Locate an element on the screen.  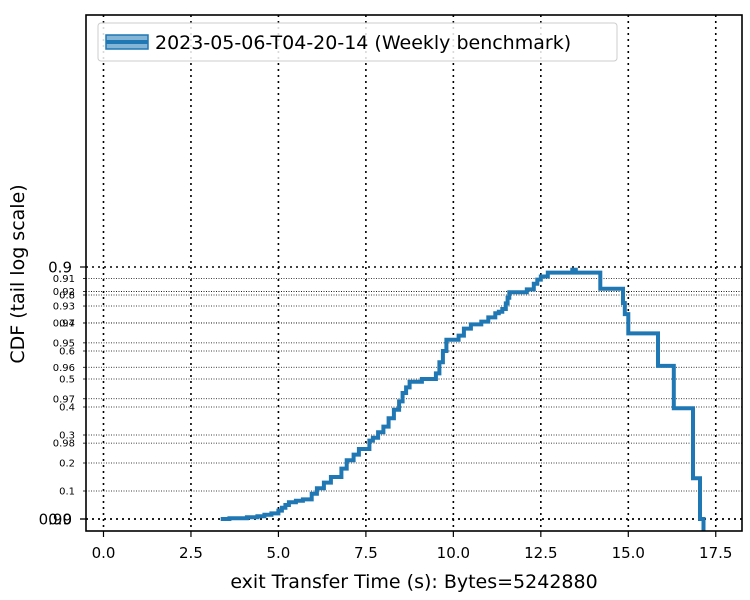
y-minor-tick-label: 0.92 is located at coordinates (64, 292).